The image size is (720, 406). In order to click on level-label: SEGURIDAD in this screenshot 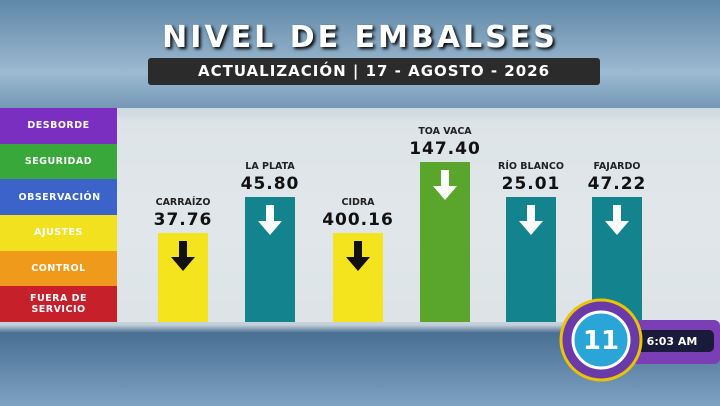, I will do `click(58, 161)`.